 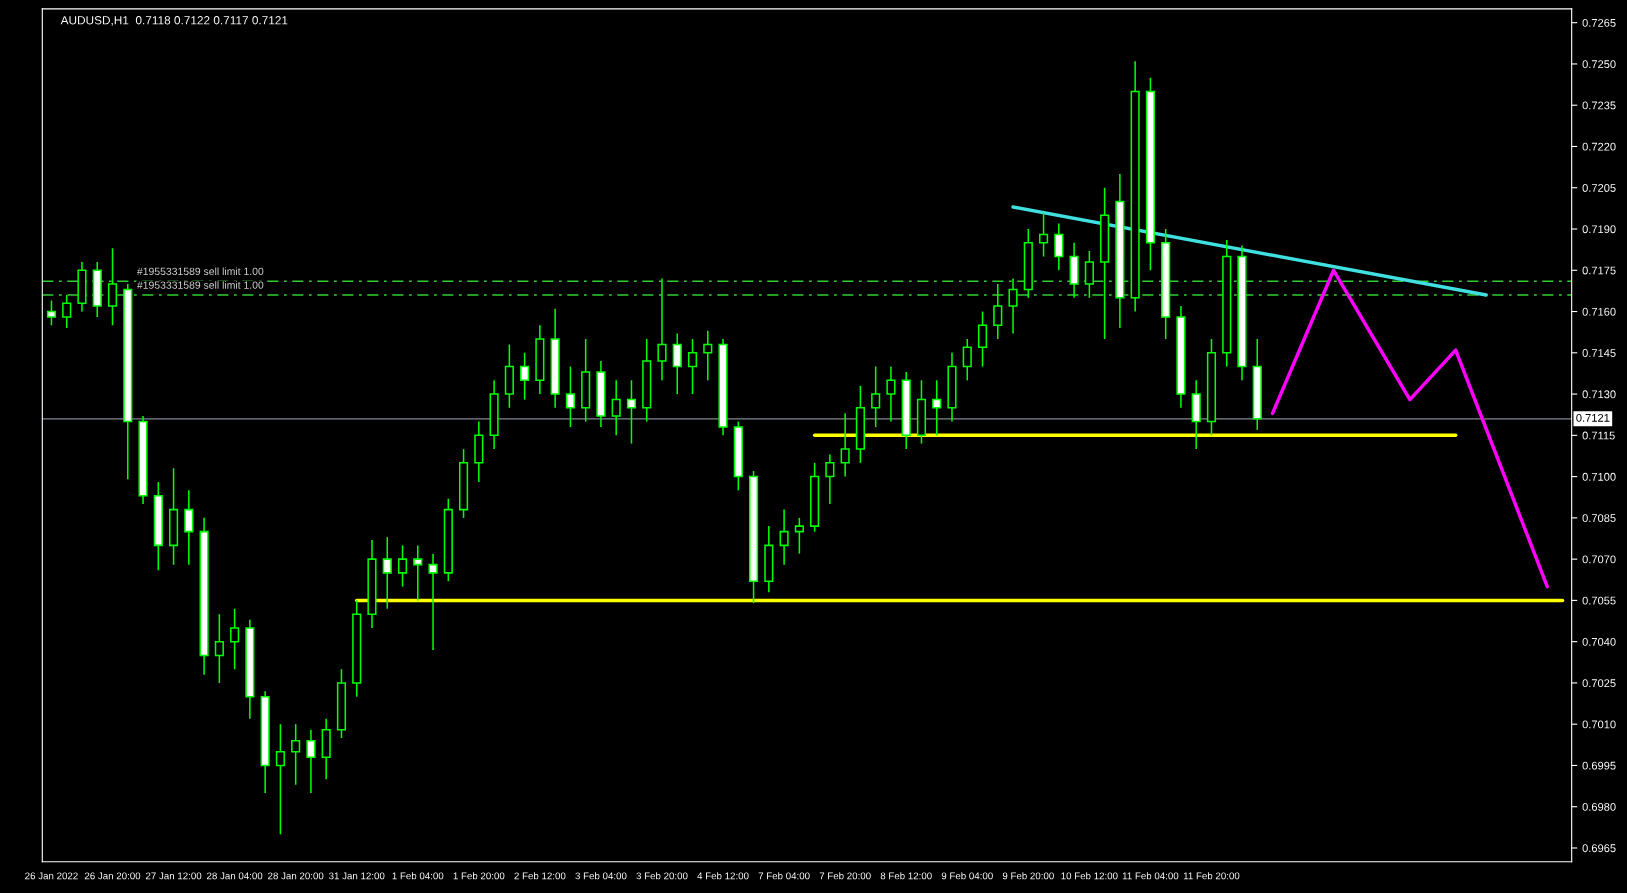 I want to click on x-tick-label: 2 Feb 12:00, so click(x=540, y=876).